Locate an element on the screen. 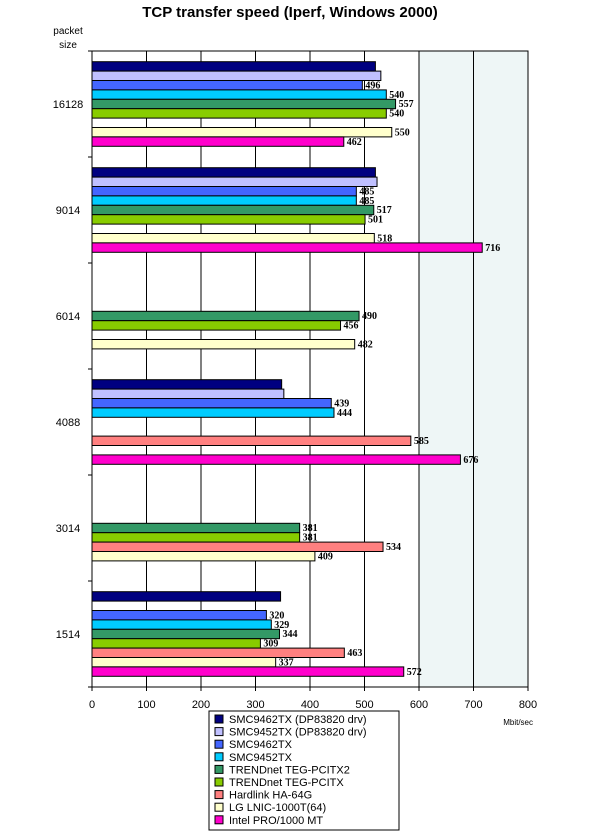 Image resolution: width=590 pixels, height=836 pixels. legend-entry-7: Hardlink HA-64G is located at coordinates (270, 796).